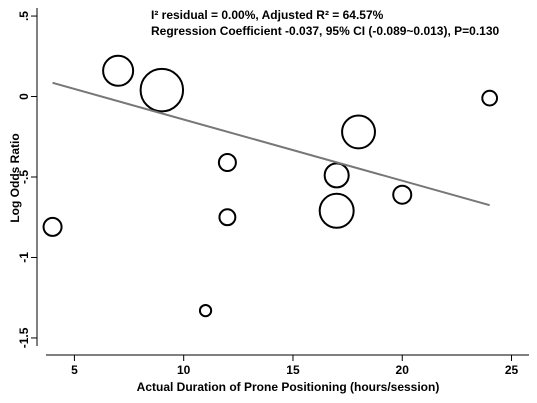 The width and height of the screenshot is (537, 403). What do you see at coordinates (24, 257) in the screenshot?
I see `y-tick-label: -1` at bounding box center [24, 257].